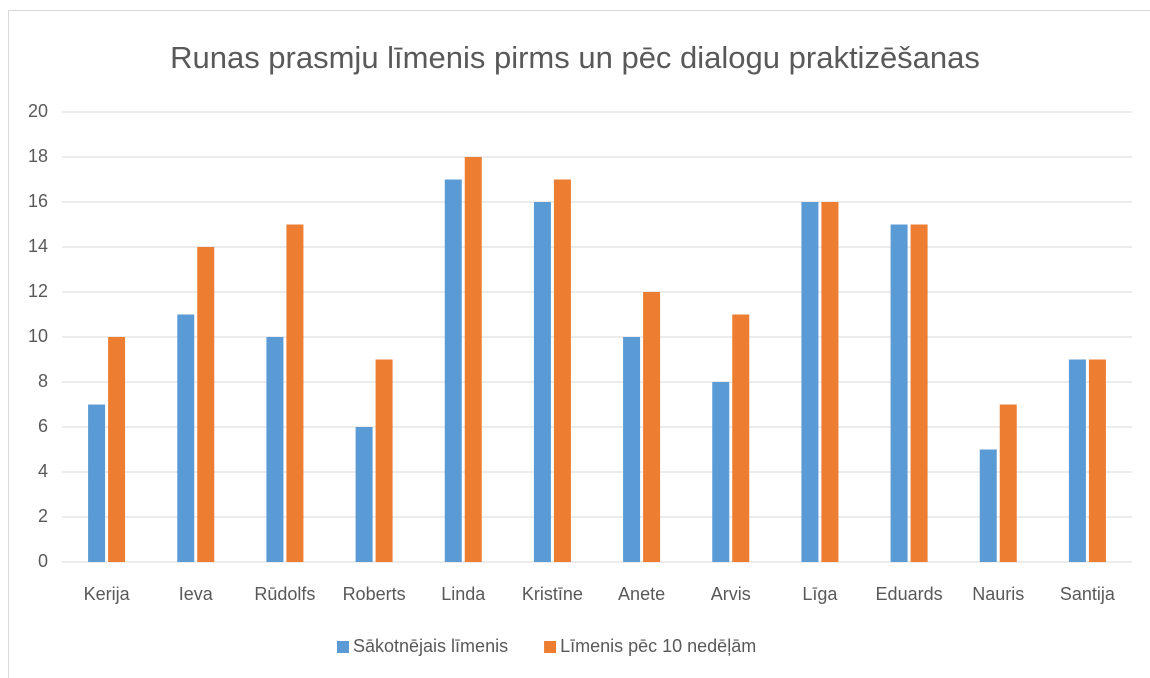 This screenshot has height=678, width=1150. What do you see at coordinates (731, 594) in the screenshot?
I see `x-tick-label: Arvis` at bounding box center [731, 594].